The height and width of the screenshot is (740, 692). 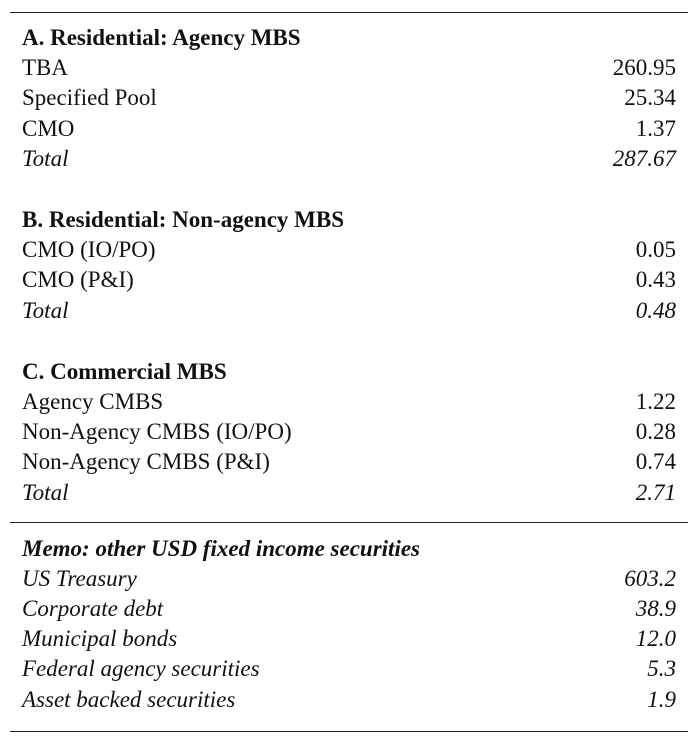 What do you see at coordinates (141, 669) in the screenshot?
I see `memo-label: Federal agency securities` at bounding box center [141, 669].